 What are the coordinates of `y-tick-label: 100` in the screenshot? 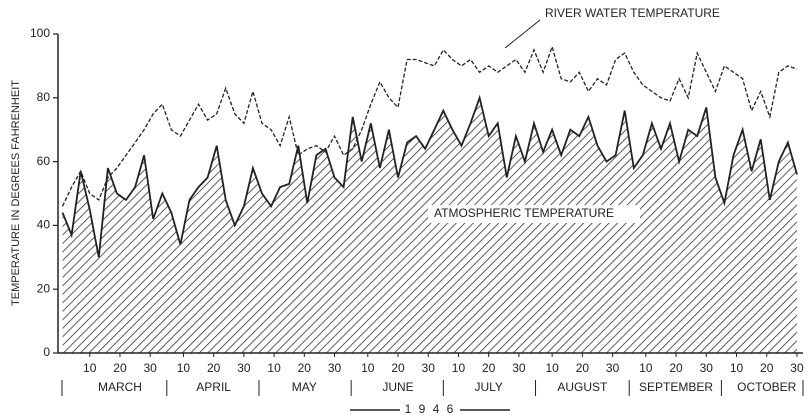 It's located at (40, 33).